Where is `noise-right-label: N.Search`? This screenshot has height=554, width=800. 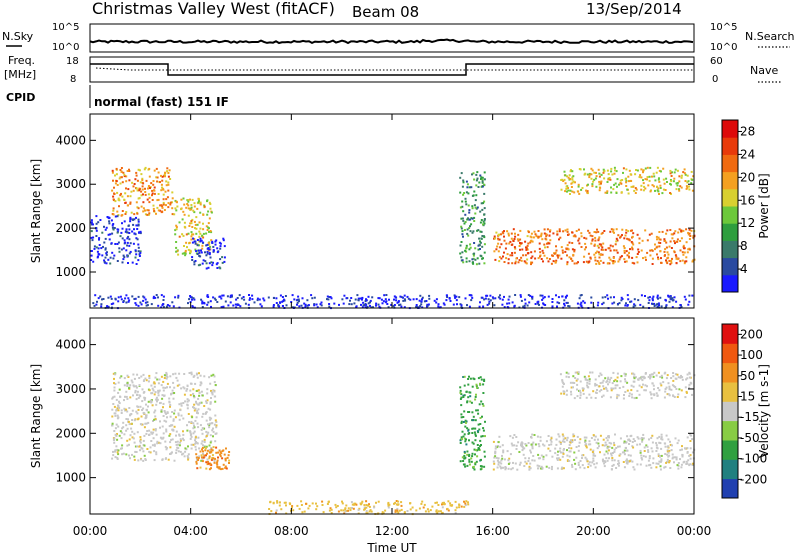 noise-right-label: N.Search is located at coordinates (770, 36).